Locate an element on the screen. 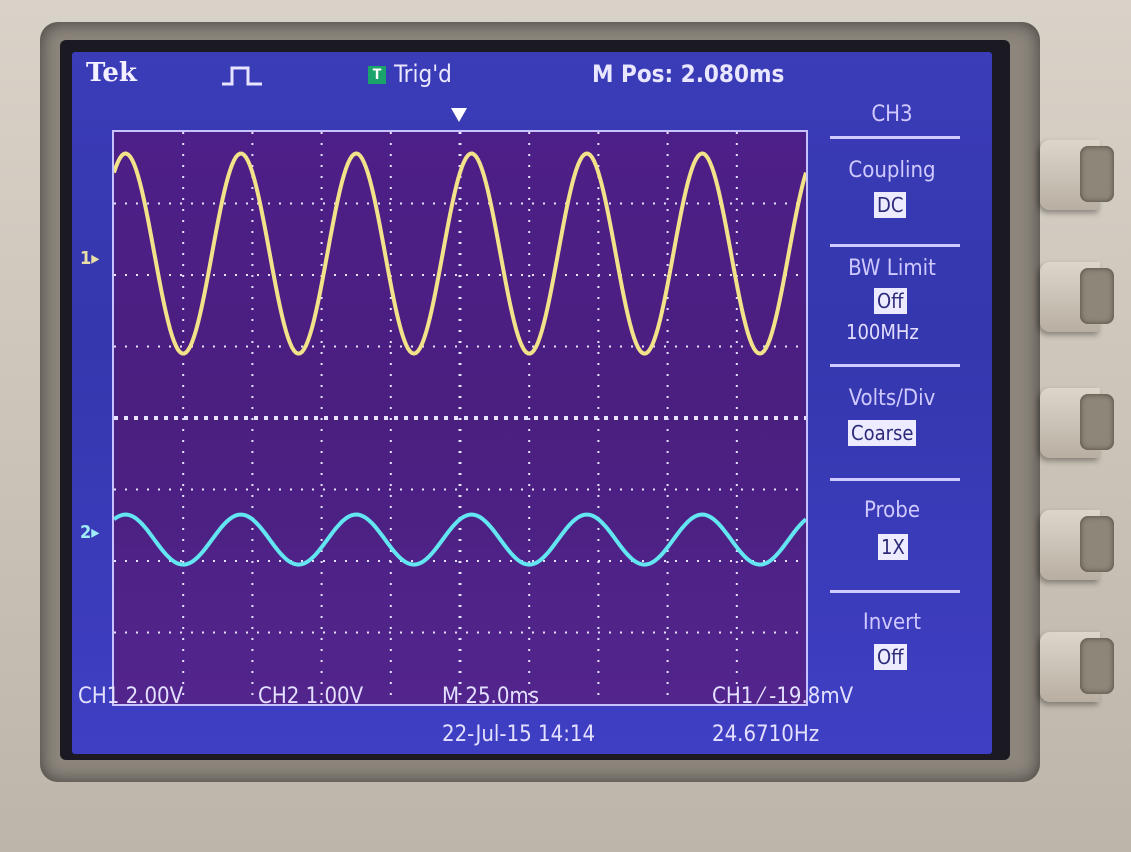 The image size is (1131, 852). menu-invert-value: Off is located at coordinates (890, 657).